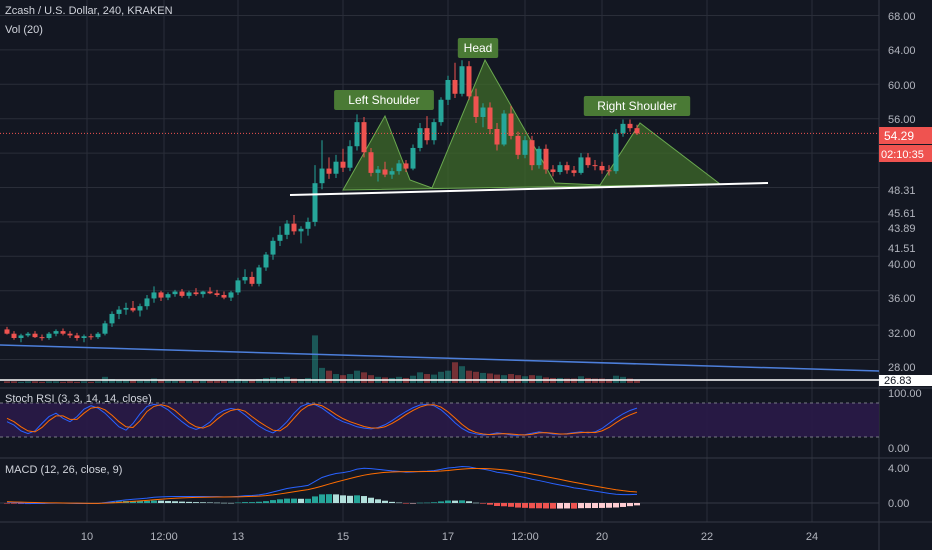 The image size is (932, 550). What do you see at coordinates (707, 537) in the screenshot?
I see `time-tick: 22` at bounding box center [707, 537].